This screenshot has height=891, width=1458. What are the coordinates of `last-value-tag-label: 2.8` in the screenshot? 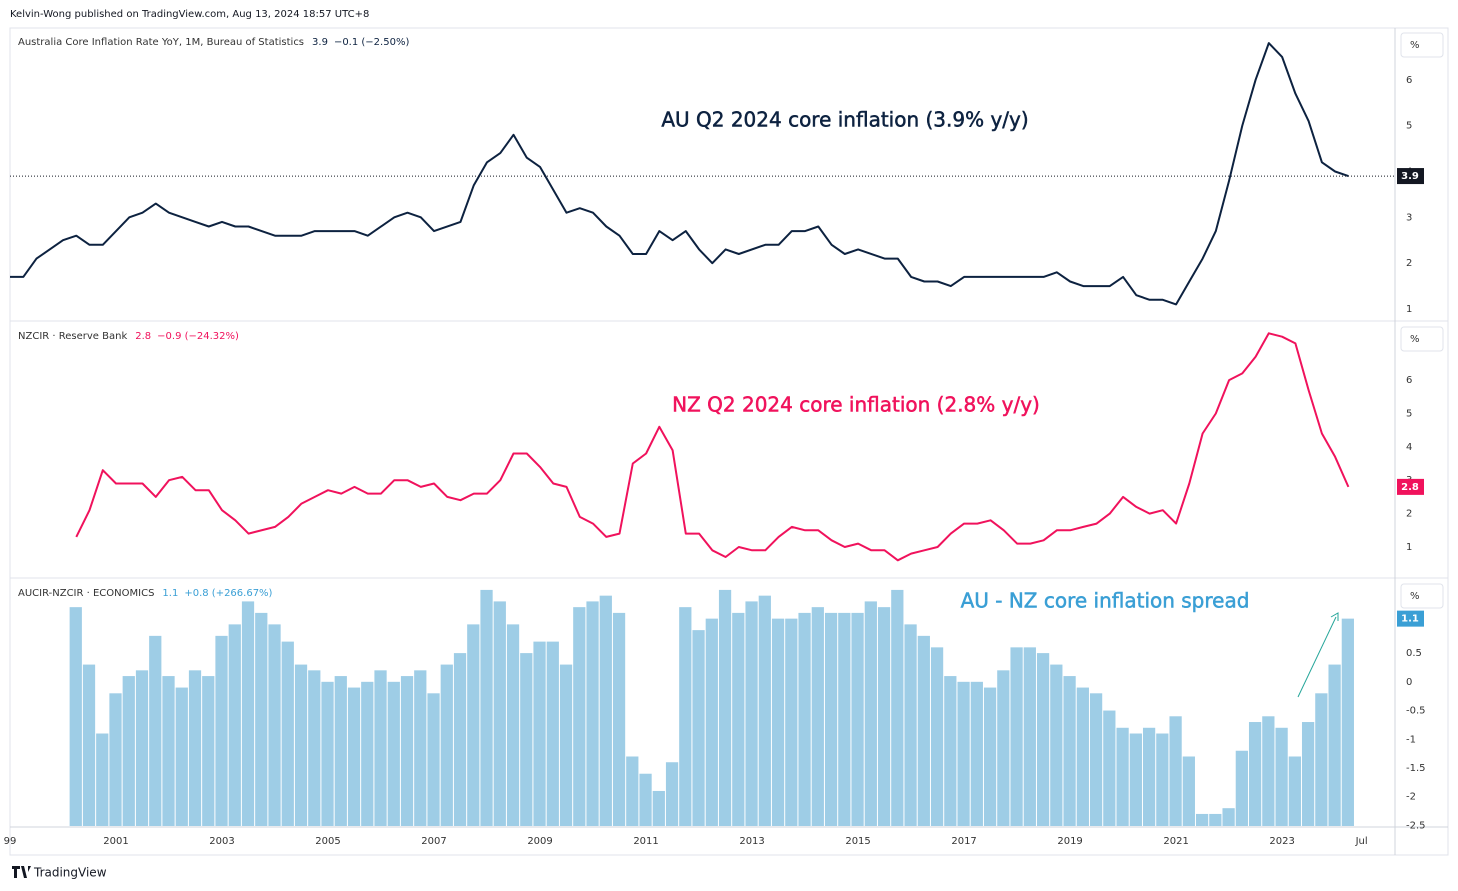 It's located at (1410, 487).